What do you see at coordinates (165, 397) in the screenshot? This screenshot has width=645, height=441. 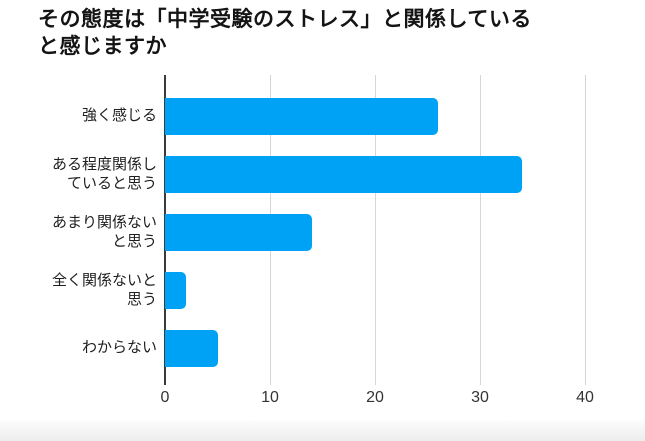 I see `x-tick-label: 0` at bounding box center [165, 397].